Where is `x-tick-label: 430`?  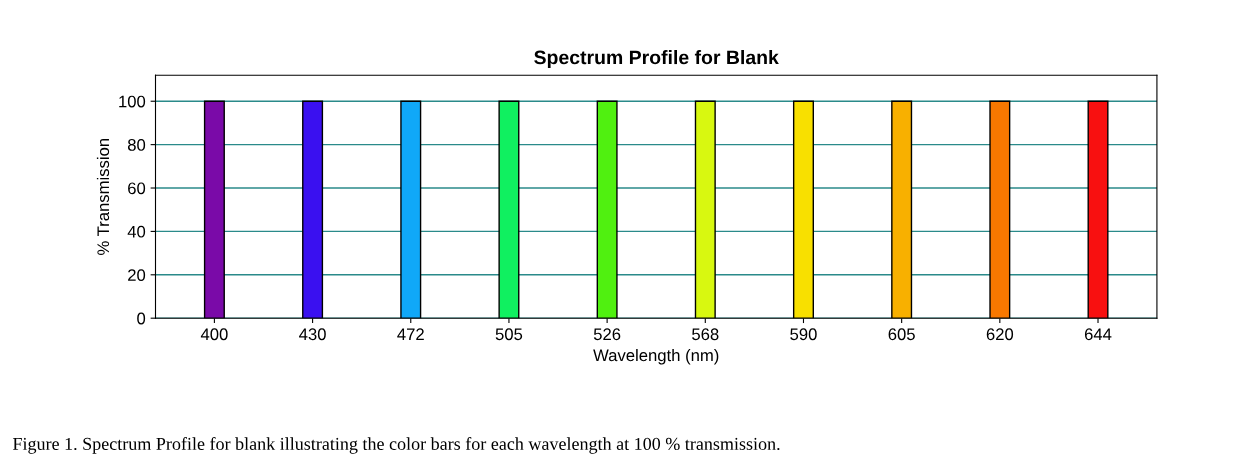 x-tick-label: 430 is located at coordinates (312, 334).